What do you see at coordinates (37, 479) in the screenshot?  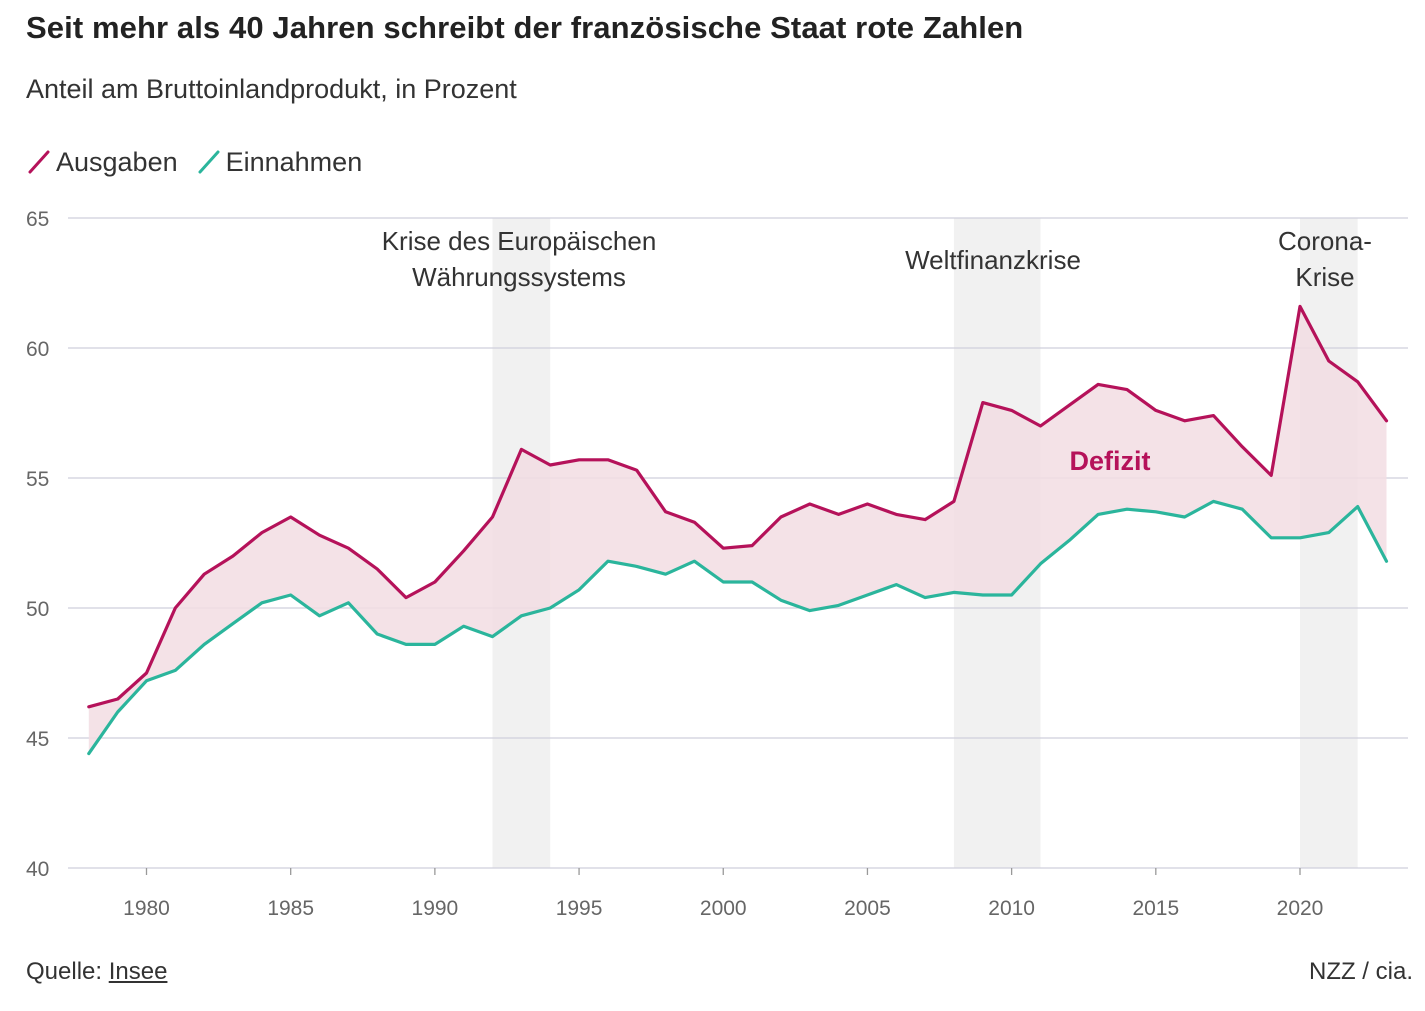 I see `y-tick-label-55: 55` at bounding box center [37, 479].